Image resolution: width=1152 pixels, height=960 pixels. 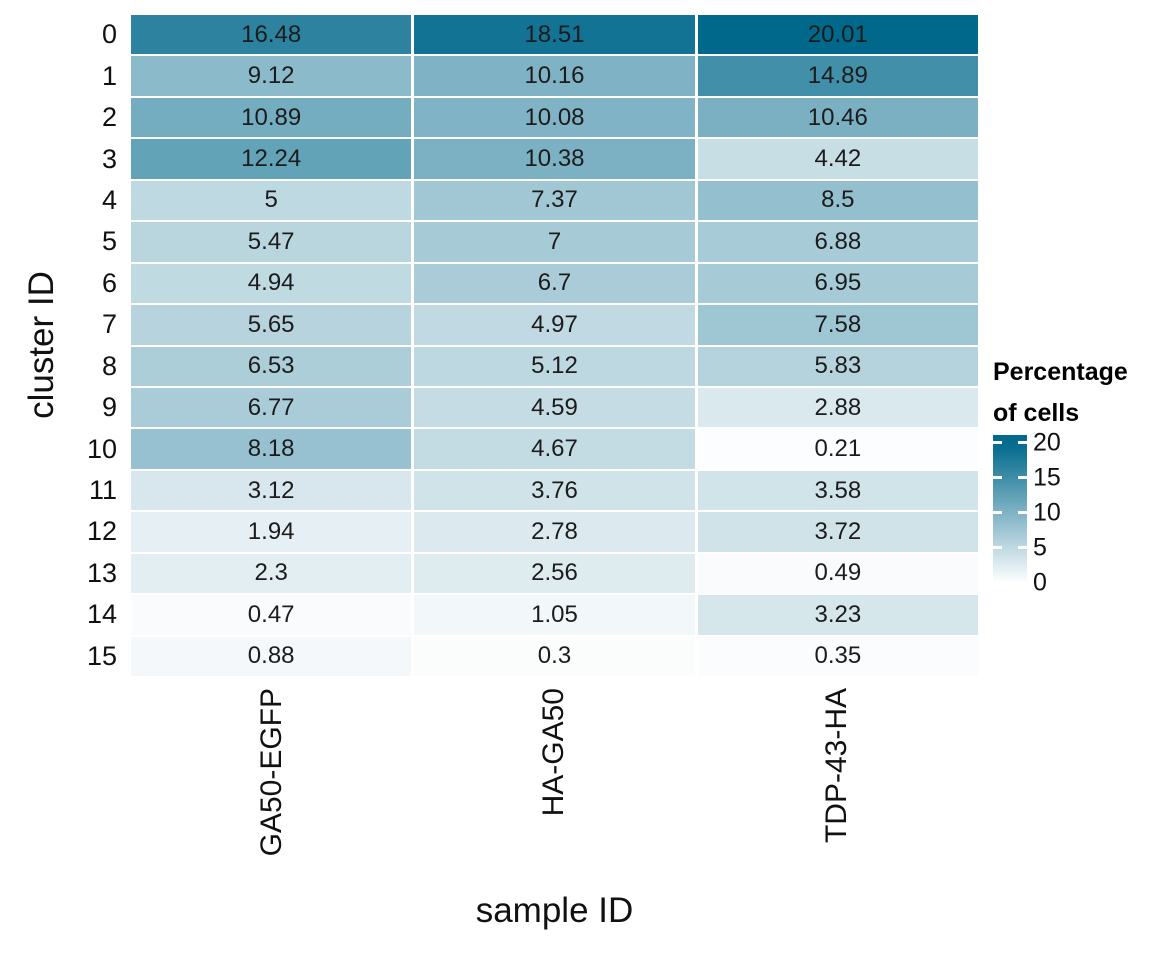 What do you see at coordinates (109, 158) in the screenshot?
I see `y-tick-label: 3` at bounding box center [109, 158].